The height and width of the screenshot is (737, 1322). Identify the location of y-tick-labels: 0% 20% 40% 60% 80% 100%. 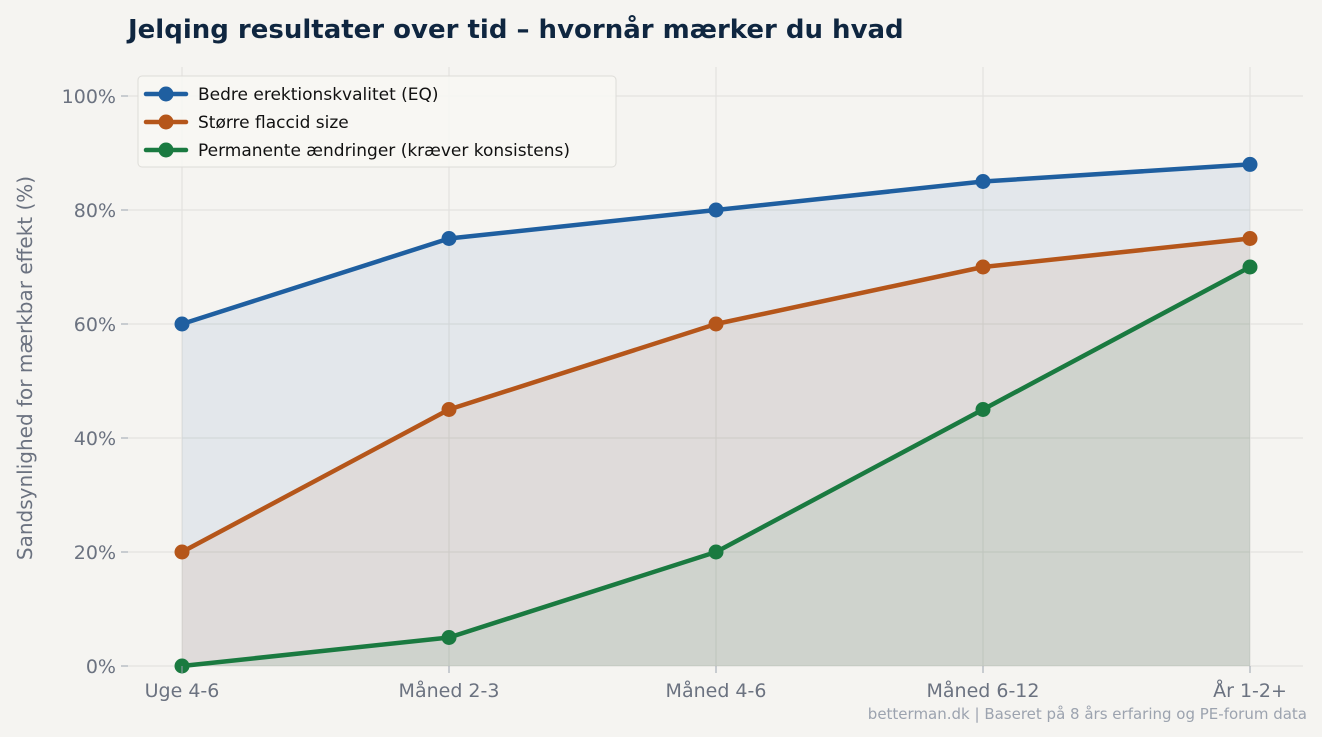
(95, 382).